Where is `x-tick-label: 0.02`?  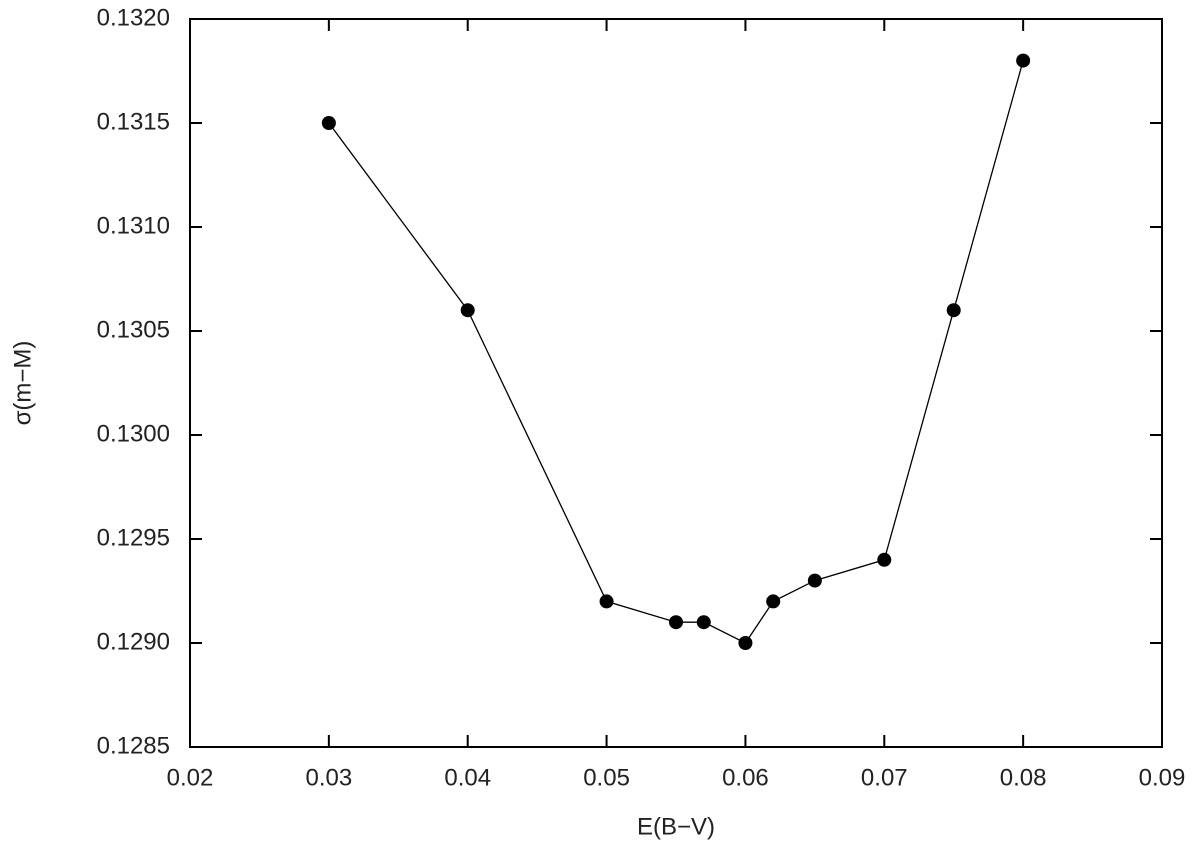
x-tick-label: 0.02 is located at coordinates (190, 777).